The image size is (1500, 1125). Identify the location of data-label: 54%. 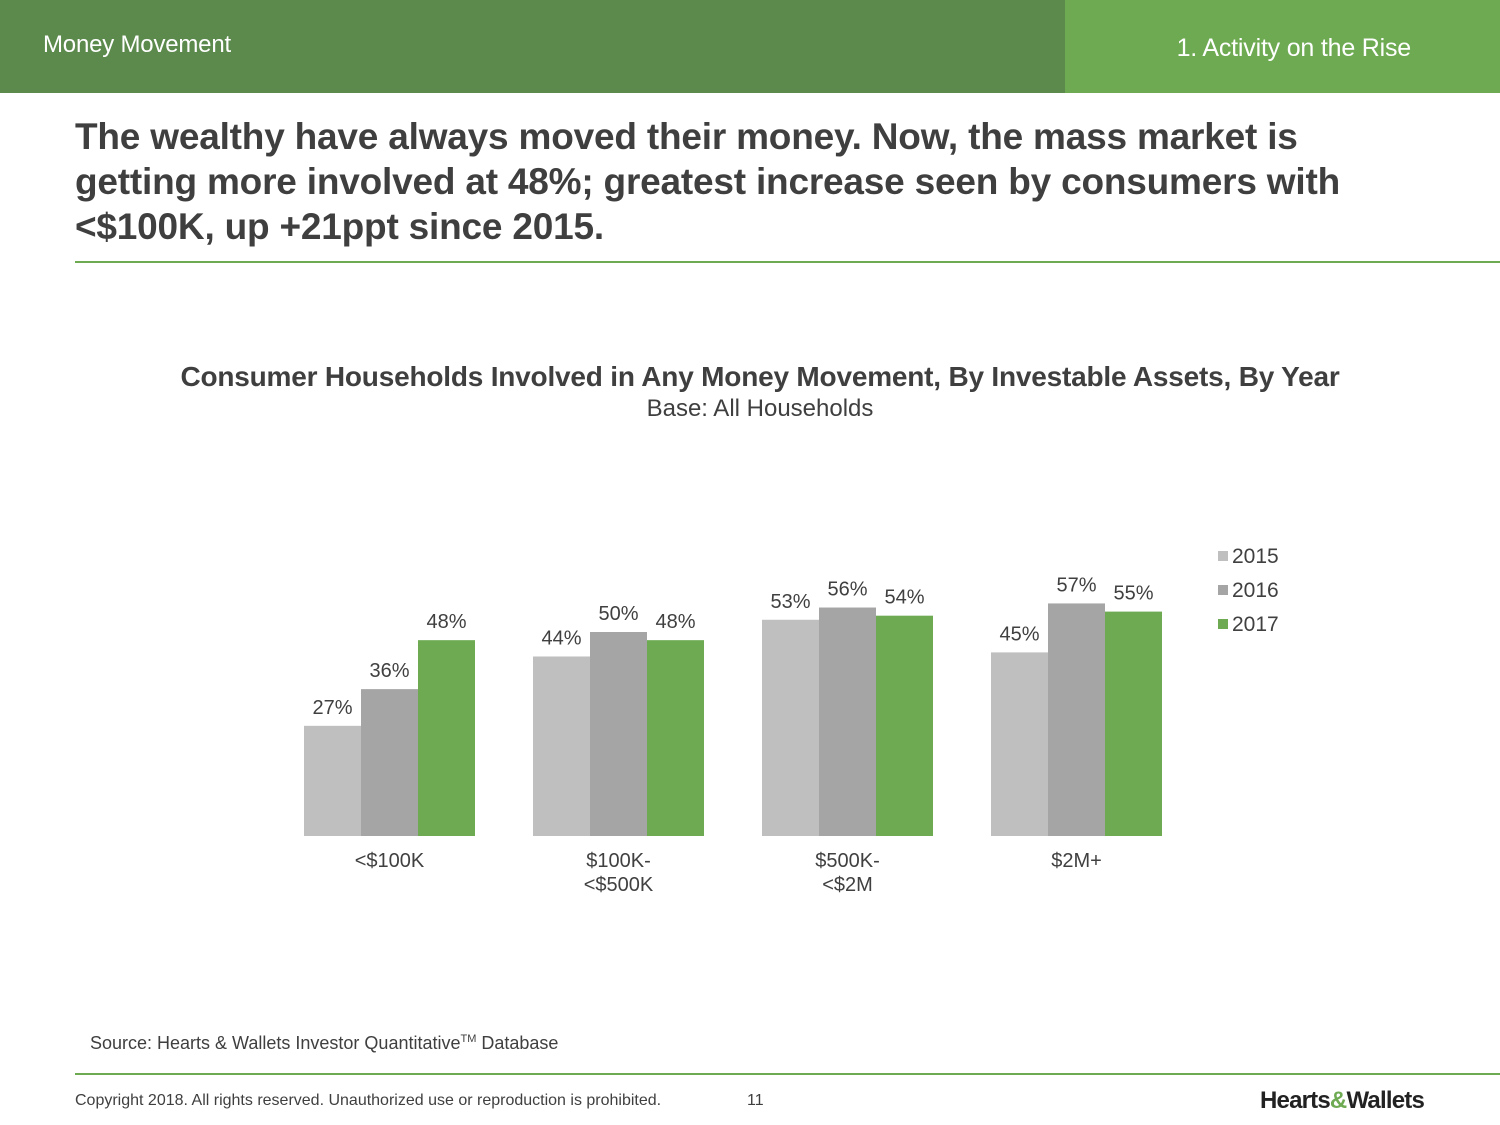
(904, 598).